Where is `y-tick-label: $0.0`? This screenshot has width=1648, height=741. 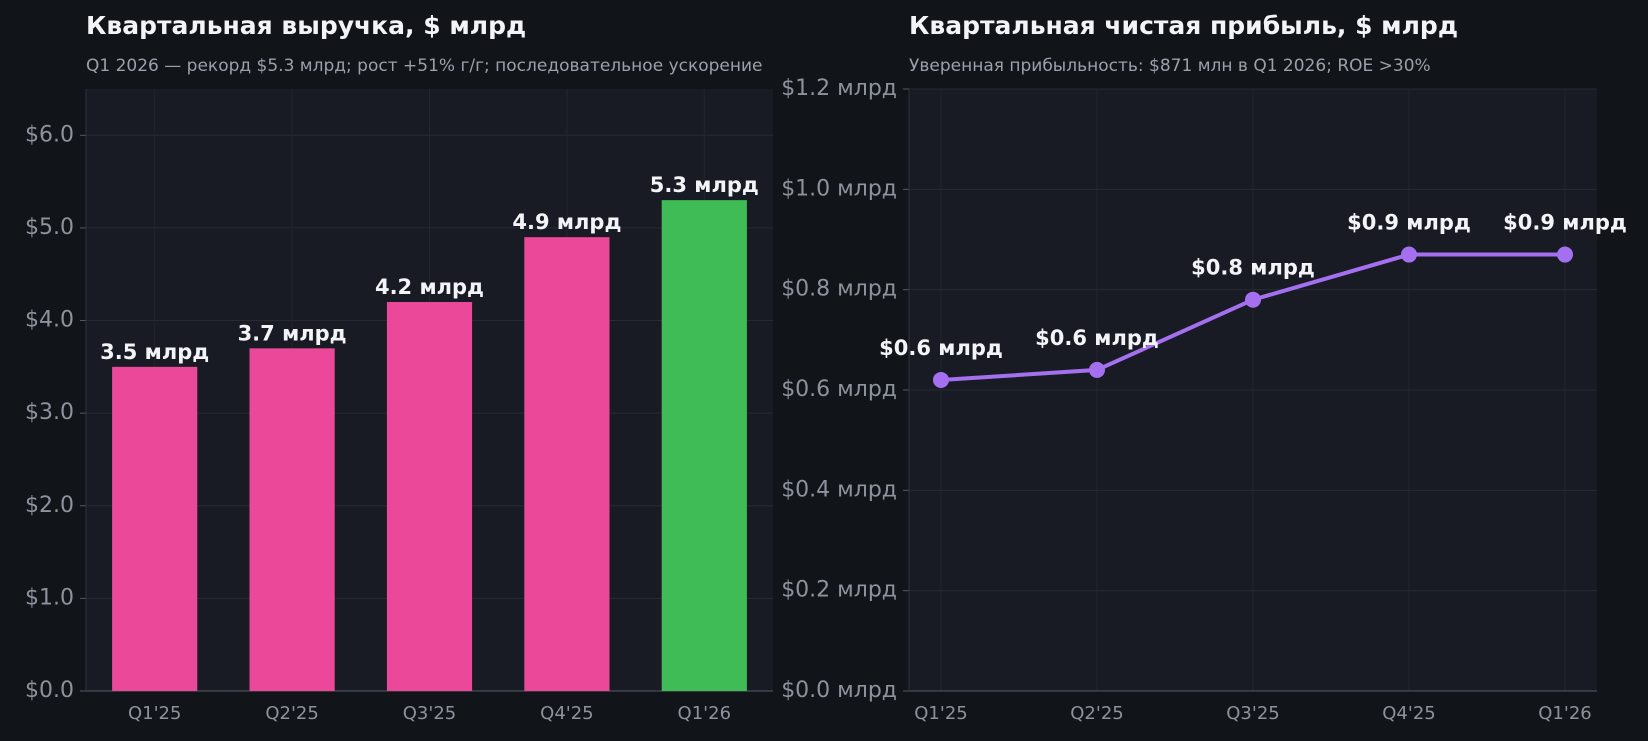
y-tick-label: $0.0 is located at coordinates (49, 690).